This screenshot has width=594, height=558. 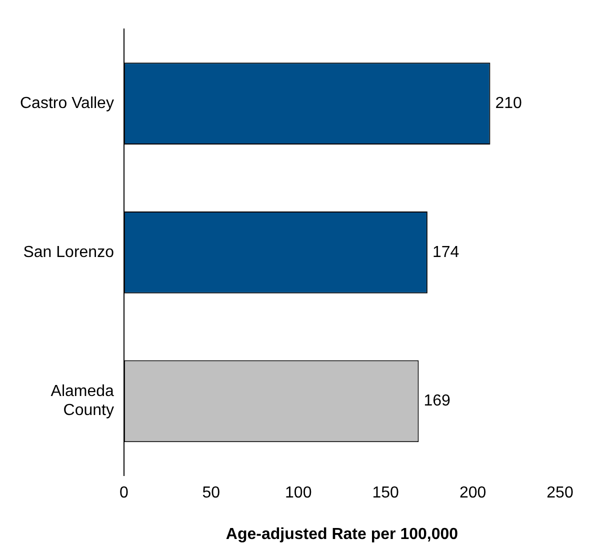 I want to click on x-axis-title: Age-adjusted Rate per 100,000, so click(x=342, y=534).